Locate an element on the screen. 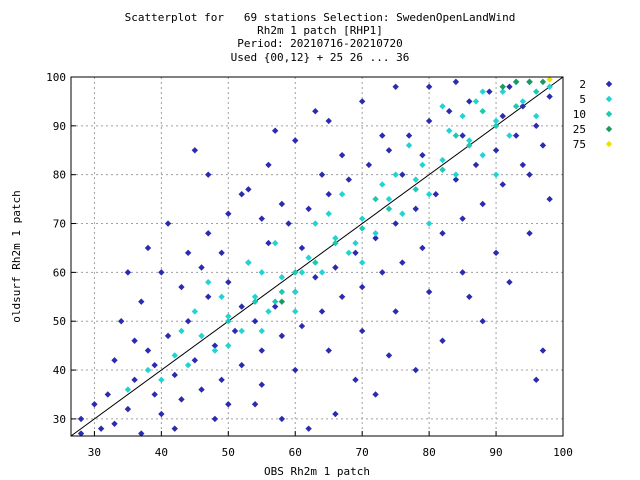  x-tick-label: 40 is located at coordinates (161, 452).